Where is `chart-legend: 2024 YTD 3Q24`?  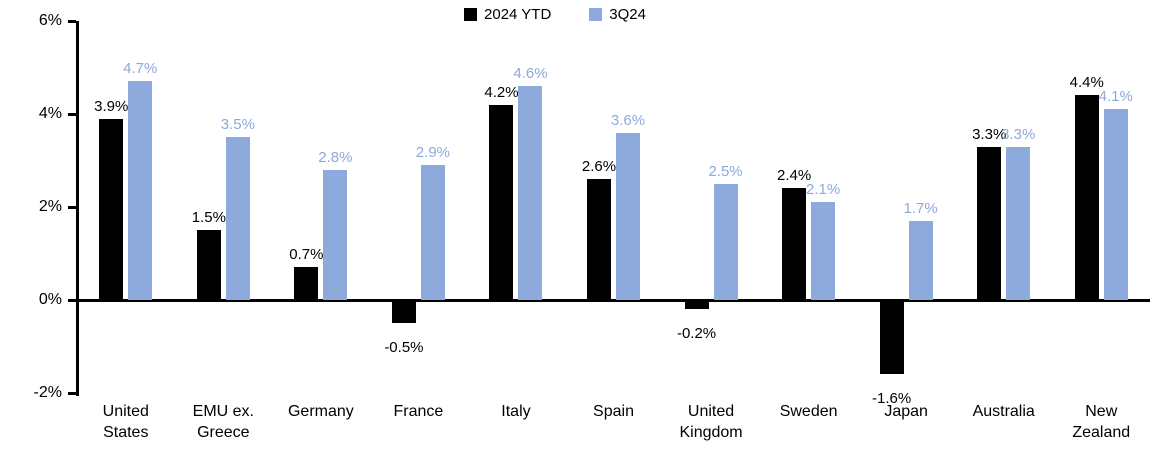
chart-legend: 2024 YTD 3Q24 is located at coordinates (565, 14).